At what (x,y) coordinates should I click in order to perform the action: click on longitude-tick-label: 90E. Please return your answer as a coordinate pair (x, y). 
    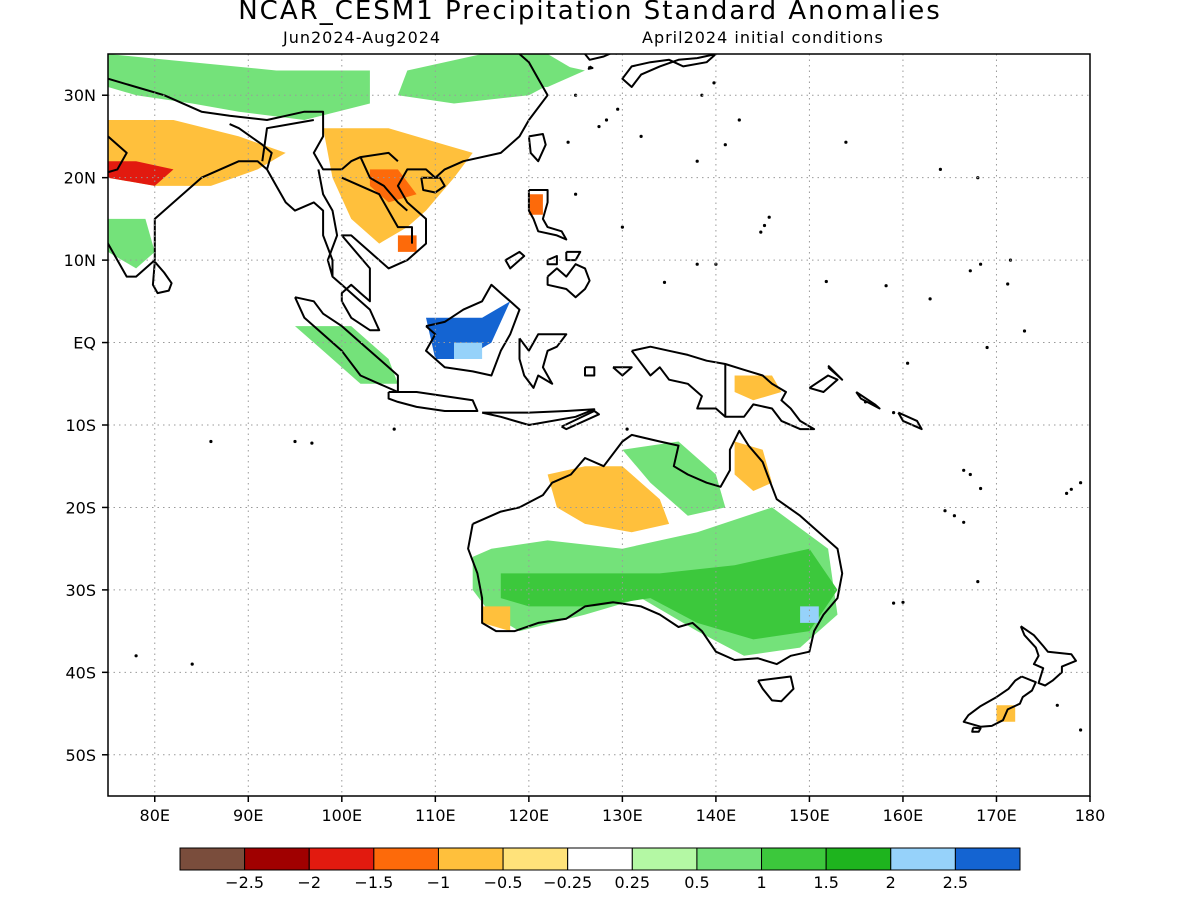
    Looking at the image, I should click on (248, 815).